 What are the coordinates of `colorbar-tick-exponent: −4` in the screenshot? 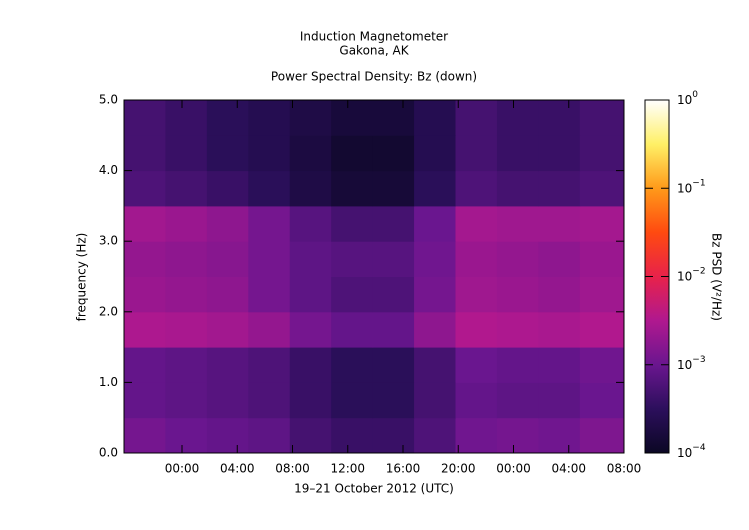 It's located at (699, 448).